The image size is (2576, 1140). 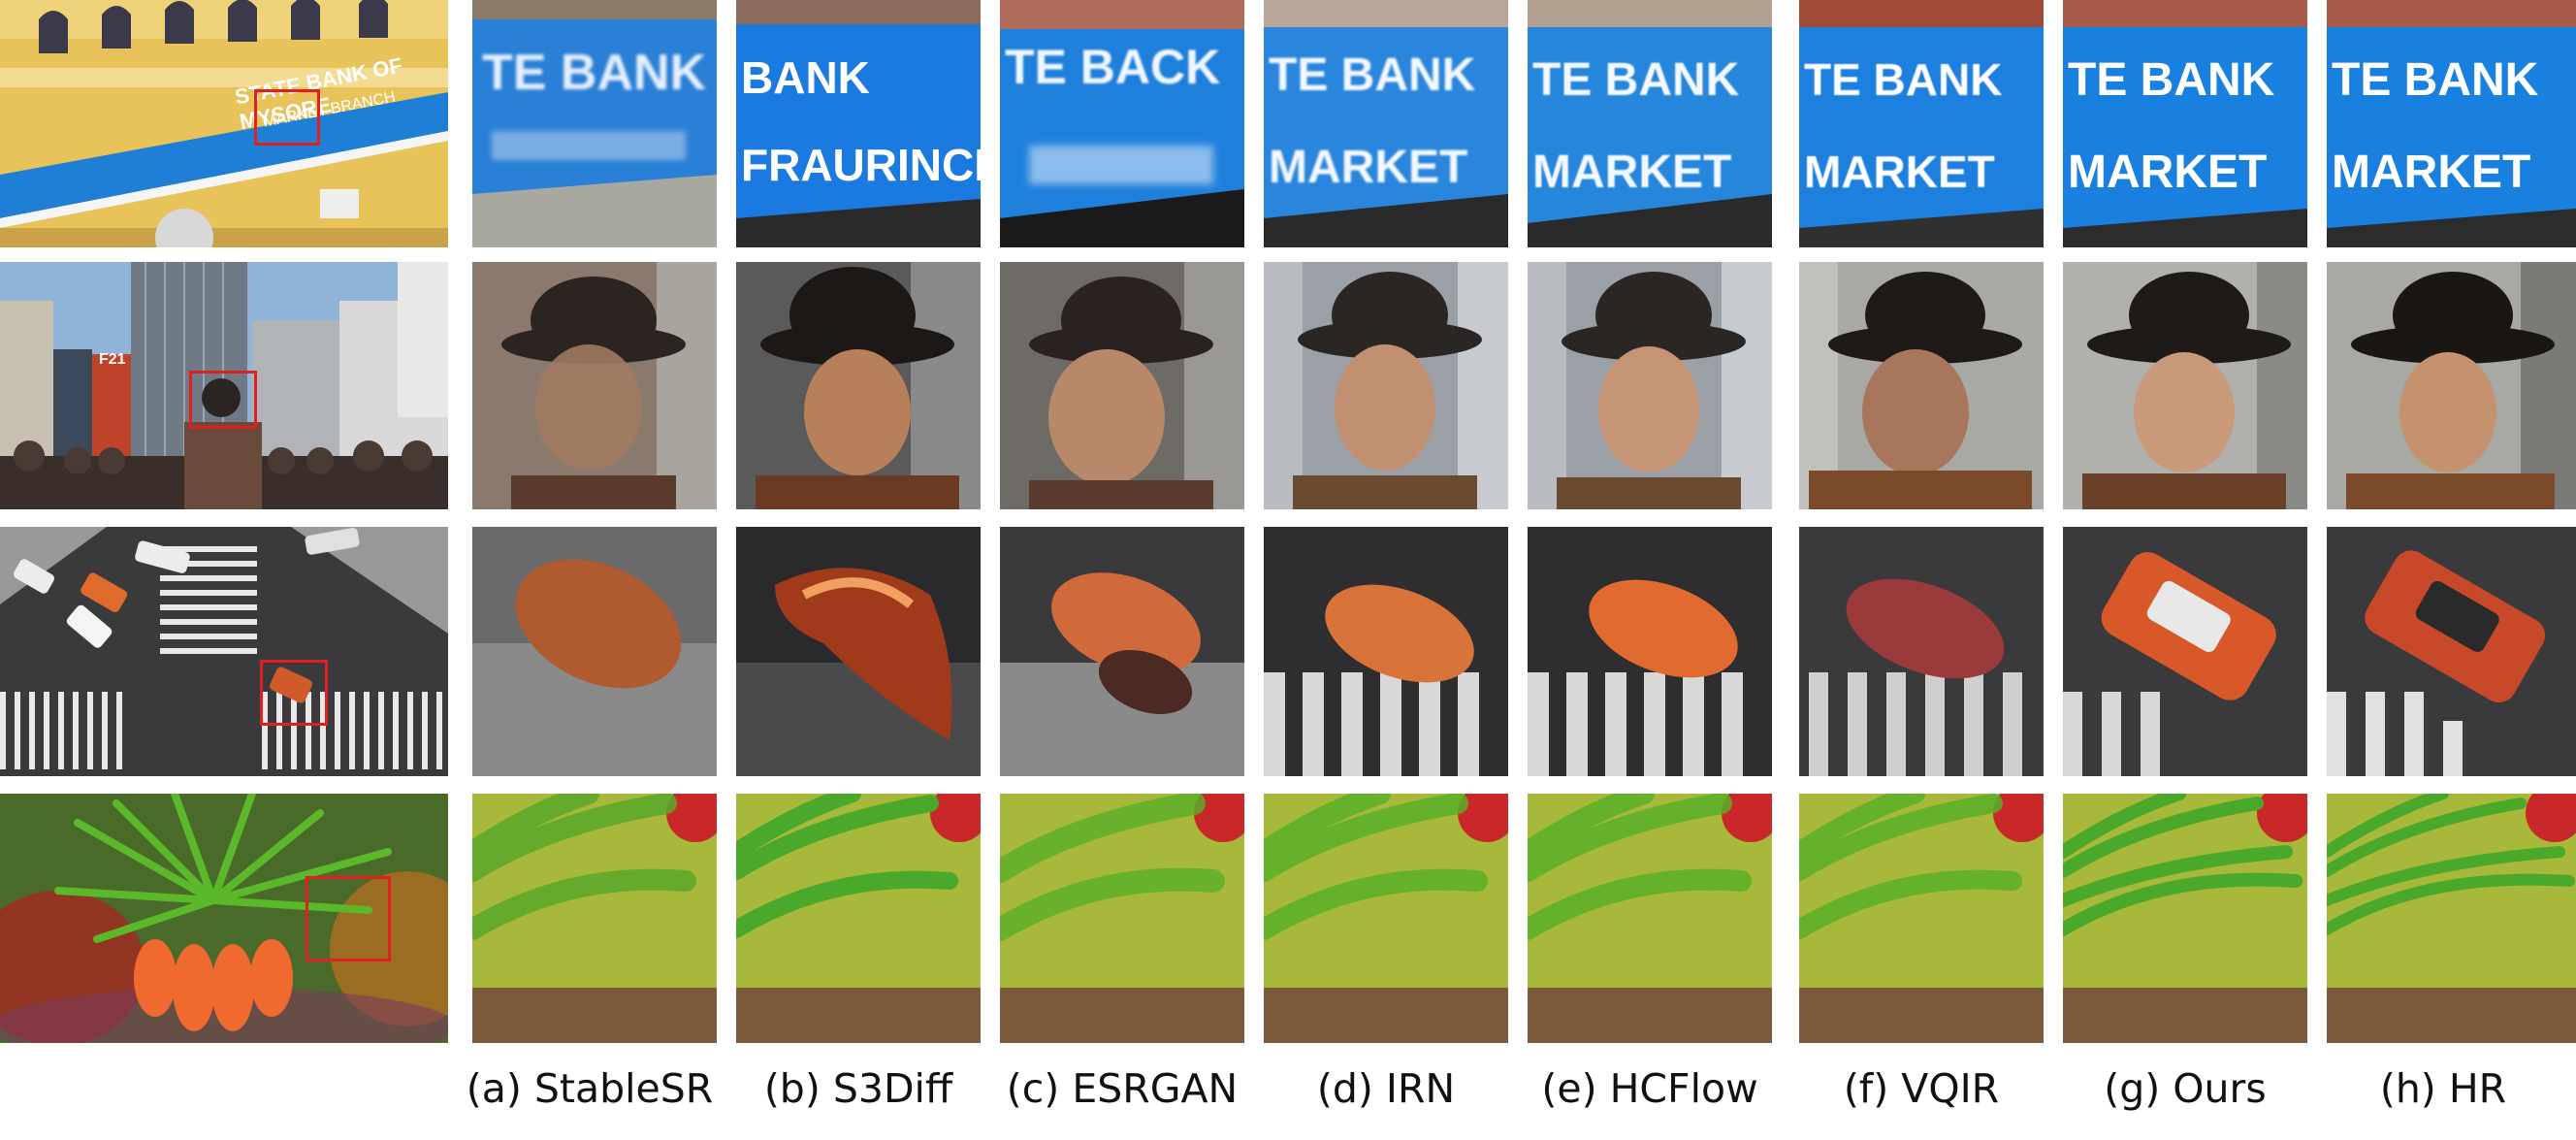 What do you see at coordinates (1122, 651) in the screenshot?
I see `crop-car-esrgan` at bounding box center [1122, 651].